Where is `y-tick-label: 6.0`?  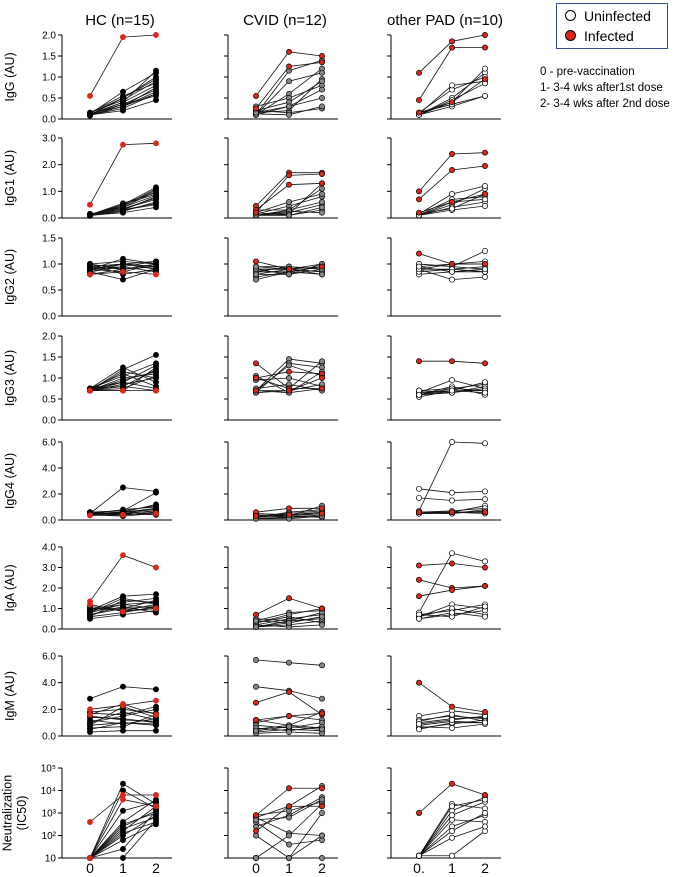 y-tick-label: 6.0 is located at coordinates (49, 657).